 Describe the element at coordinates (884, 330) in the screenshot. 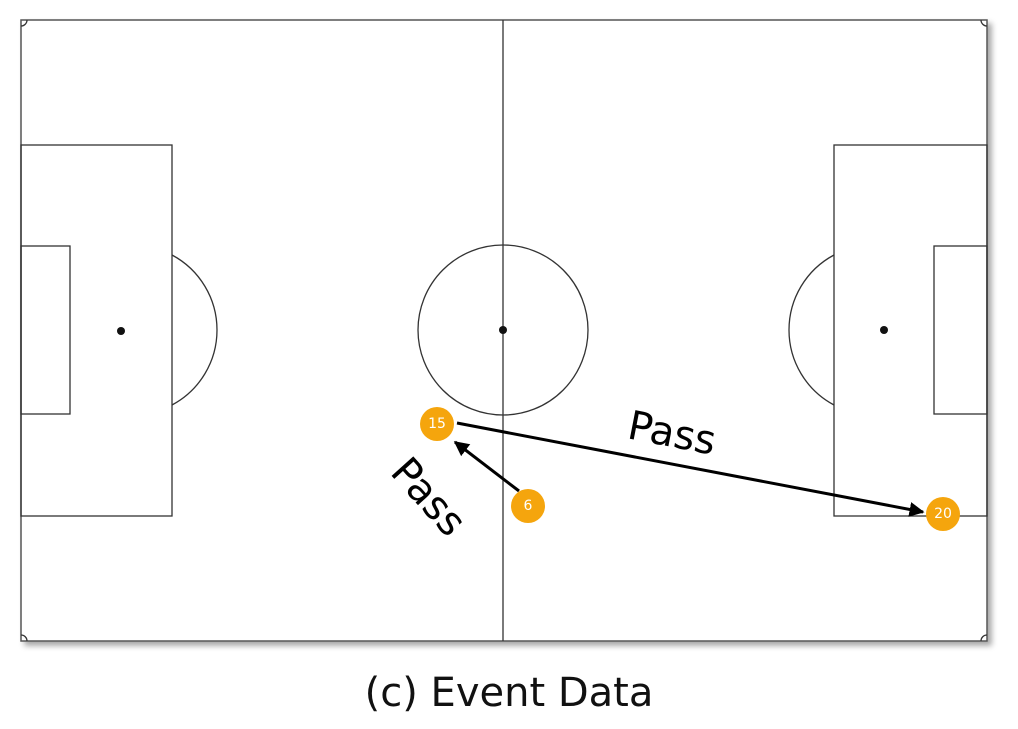

I see `right-penalty-spot` at that location.